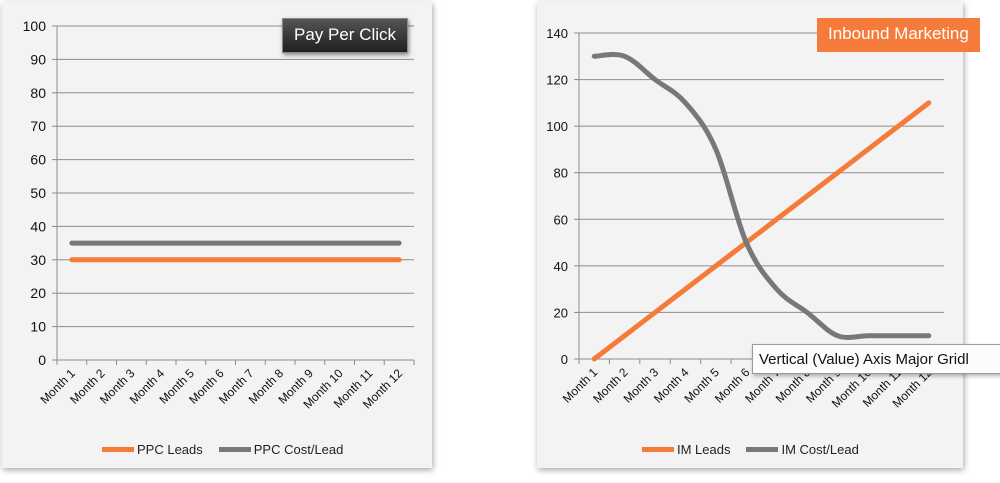  What do you see at coordinates (35, 26) in the screenshot?
I see `ppc-y-tick-label: 100` at bounding box center [35, 26].